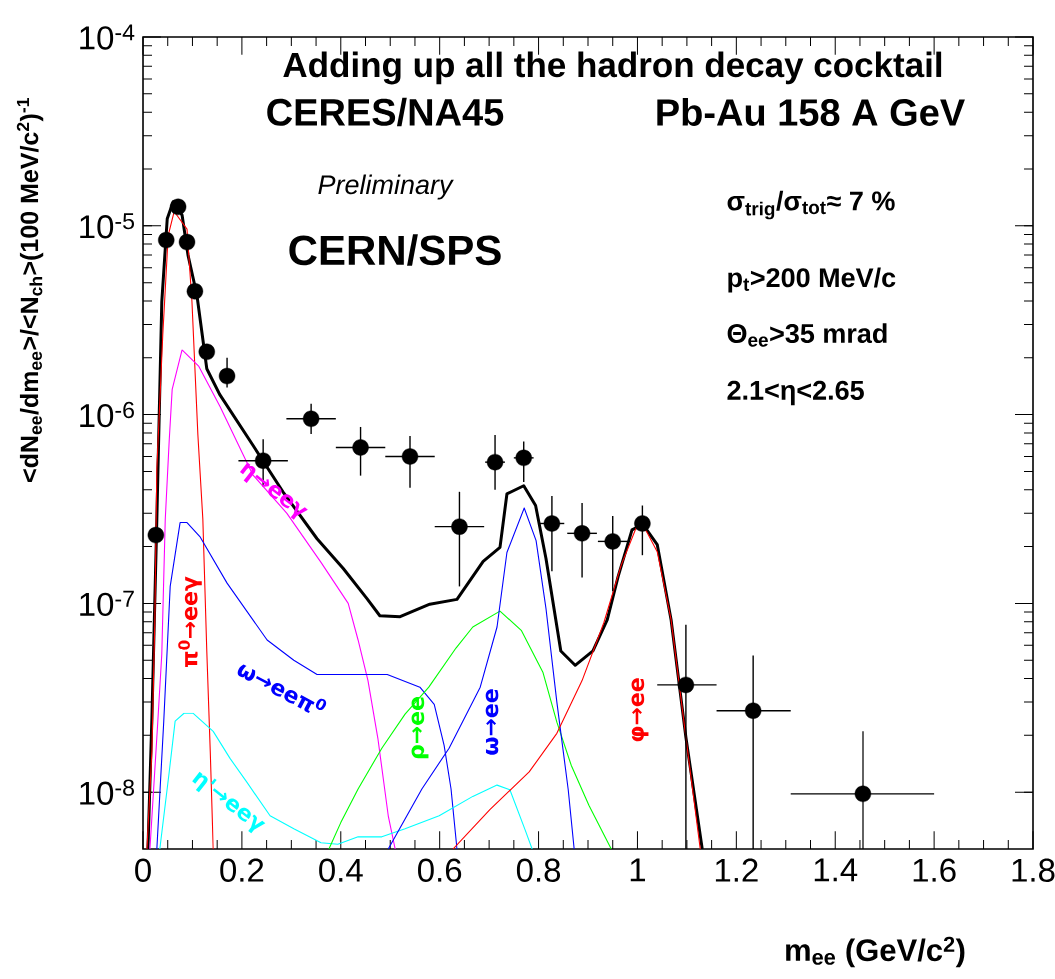 The width and height of the screenshot is (1055, 979). I want to click on y-tick-label: 10$^{-4}$, so click(107, 37).